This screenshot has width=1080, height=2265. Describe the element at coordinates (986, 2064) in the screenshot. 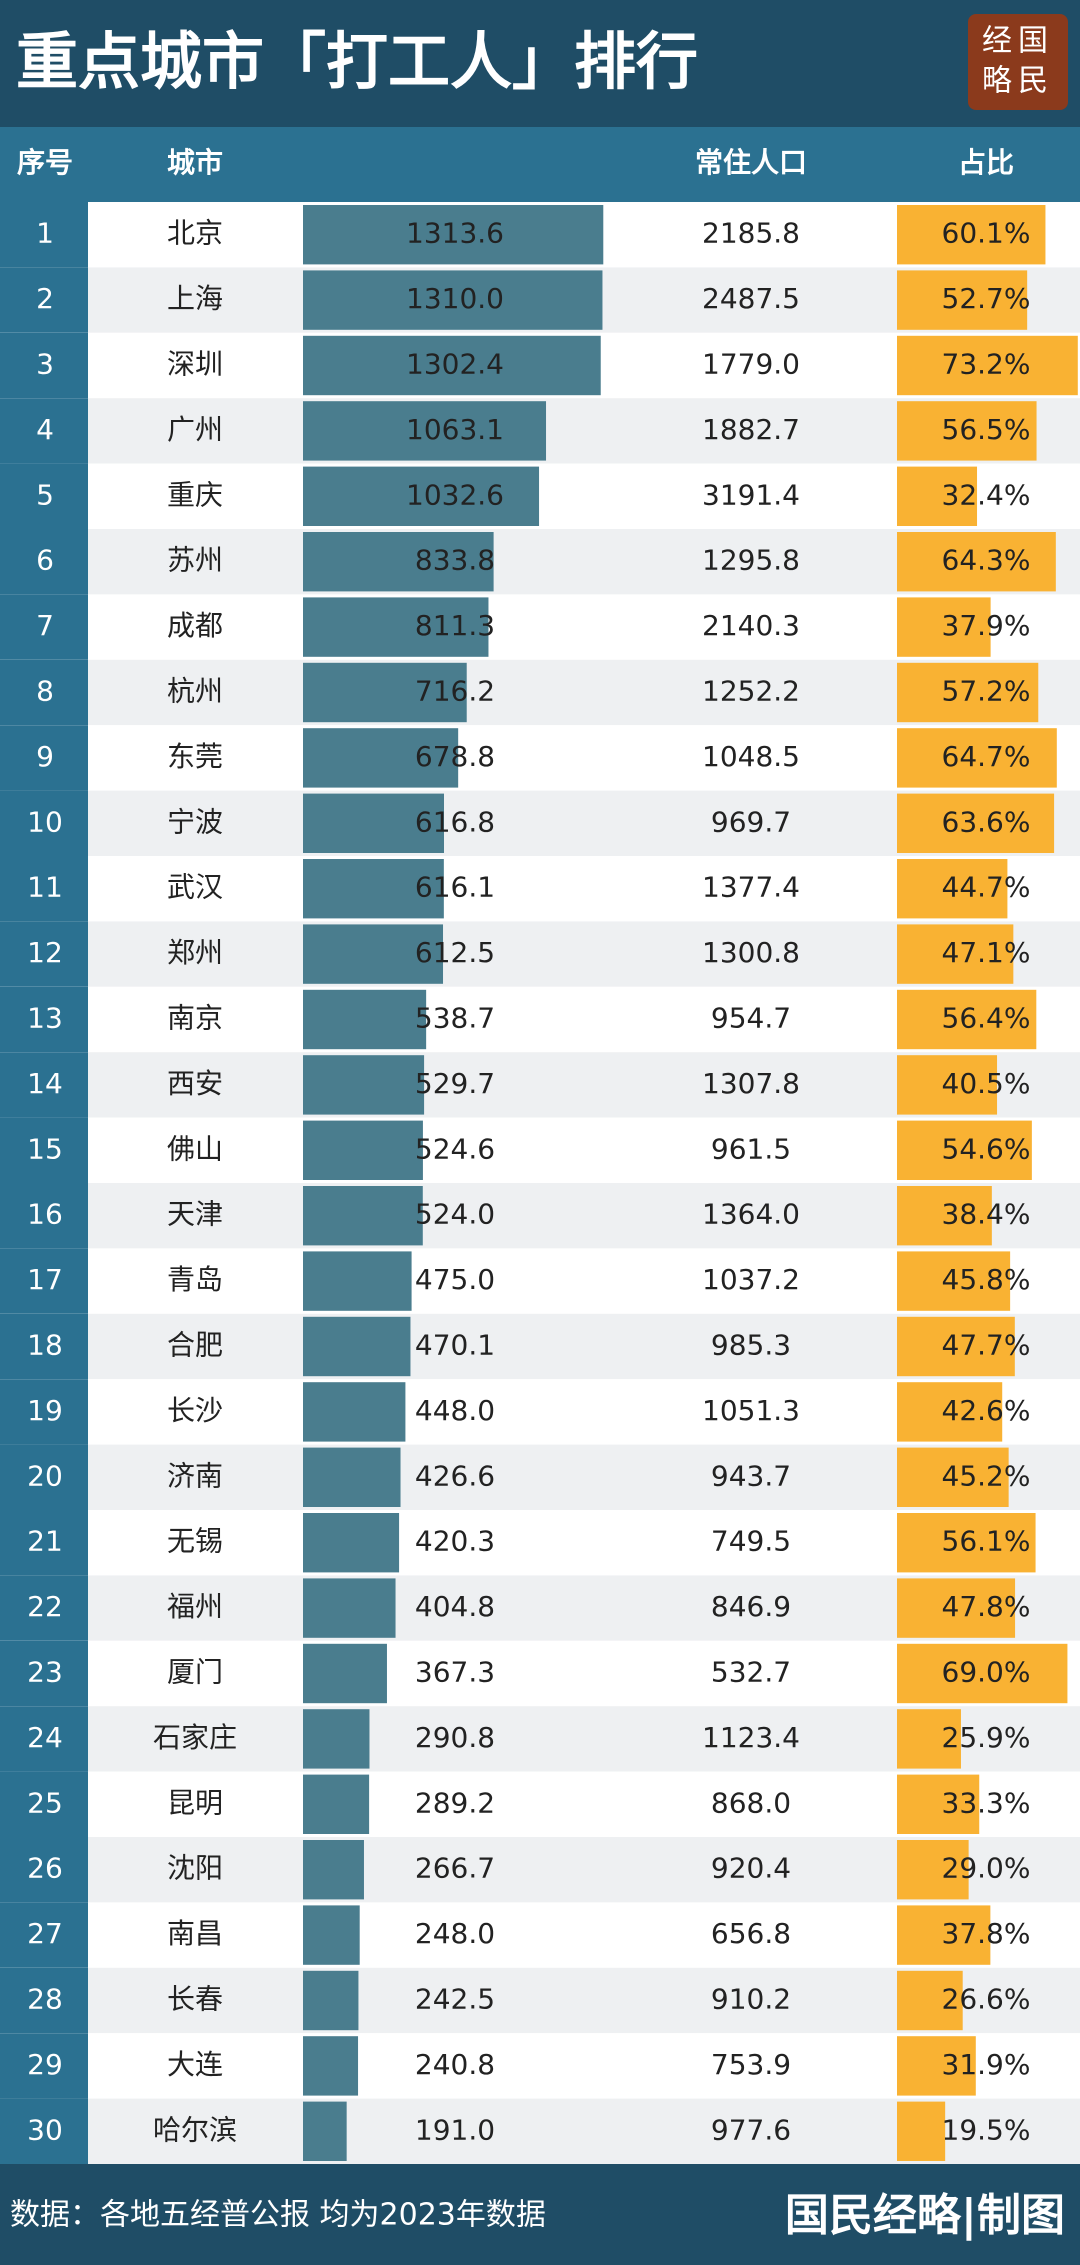

I see `share-label: 31.9%` at that location.